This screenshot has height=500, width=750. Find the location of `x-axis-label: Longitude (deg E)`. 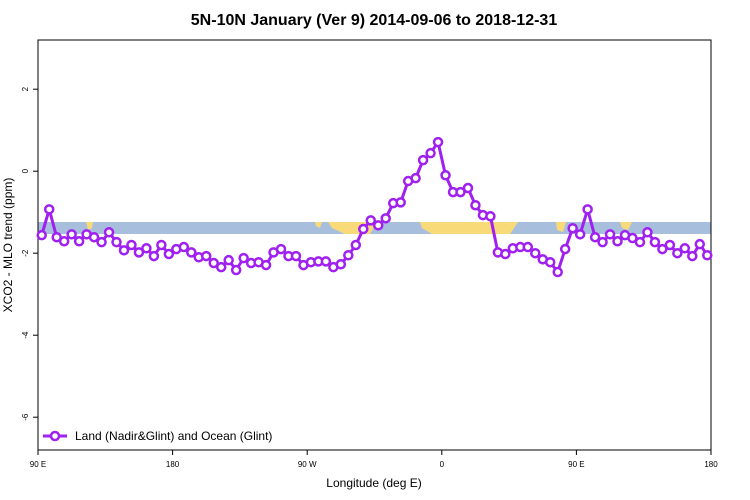

x-axis-label: Longitude (deg E) is located at coordinates (373, 483).